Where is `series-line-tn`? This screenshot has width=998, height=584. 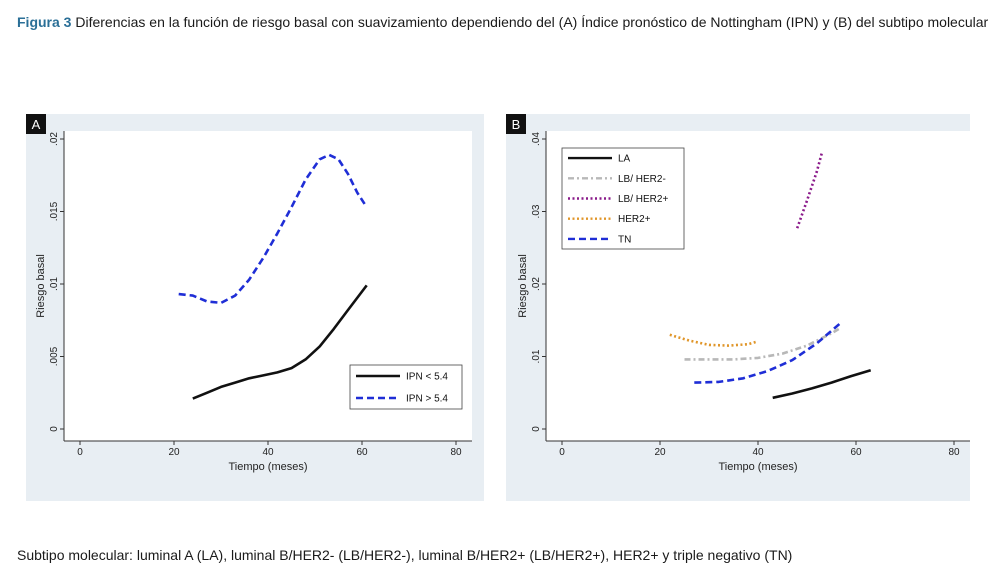 series-line-tn is located at coordinates (768, 352).